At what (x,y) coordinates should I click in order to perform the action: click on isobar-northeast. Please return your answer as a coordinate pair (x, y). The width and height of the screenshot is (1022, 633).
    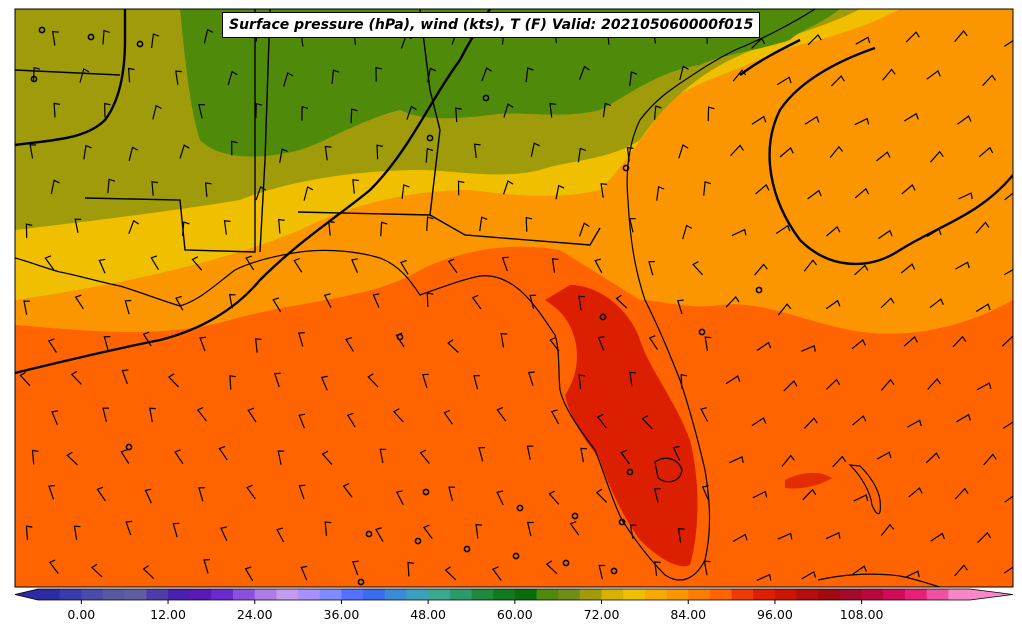
    Looking at the image, I should click on (770, 57).